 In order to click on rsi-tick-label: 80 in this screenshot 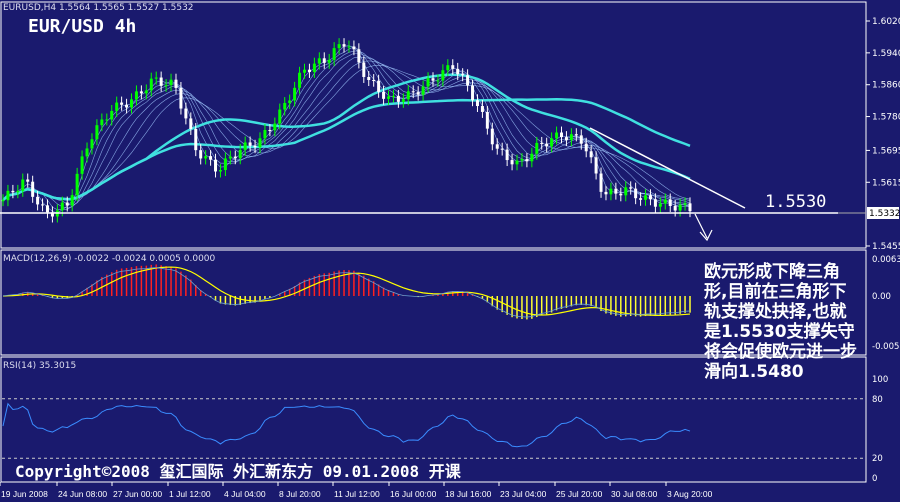, I will do `click(877, 400)`.